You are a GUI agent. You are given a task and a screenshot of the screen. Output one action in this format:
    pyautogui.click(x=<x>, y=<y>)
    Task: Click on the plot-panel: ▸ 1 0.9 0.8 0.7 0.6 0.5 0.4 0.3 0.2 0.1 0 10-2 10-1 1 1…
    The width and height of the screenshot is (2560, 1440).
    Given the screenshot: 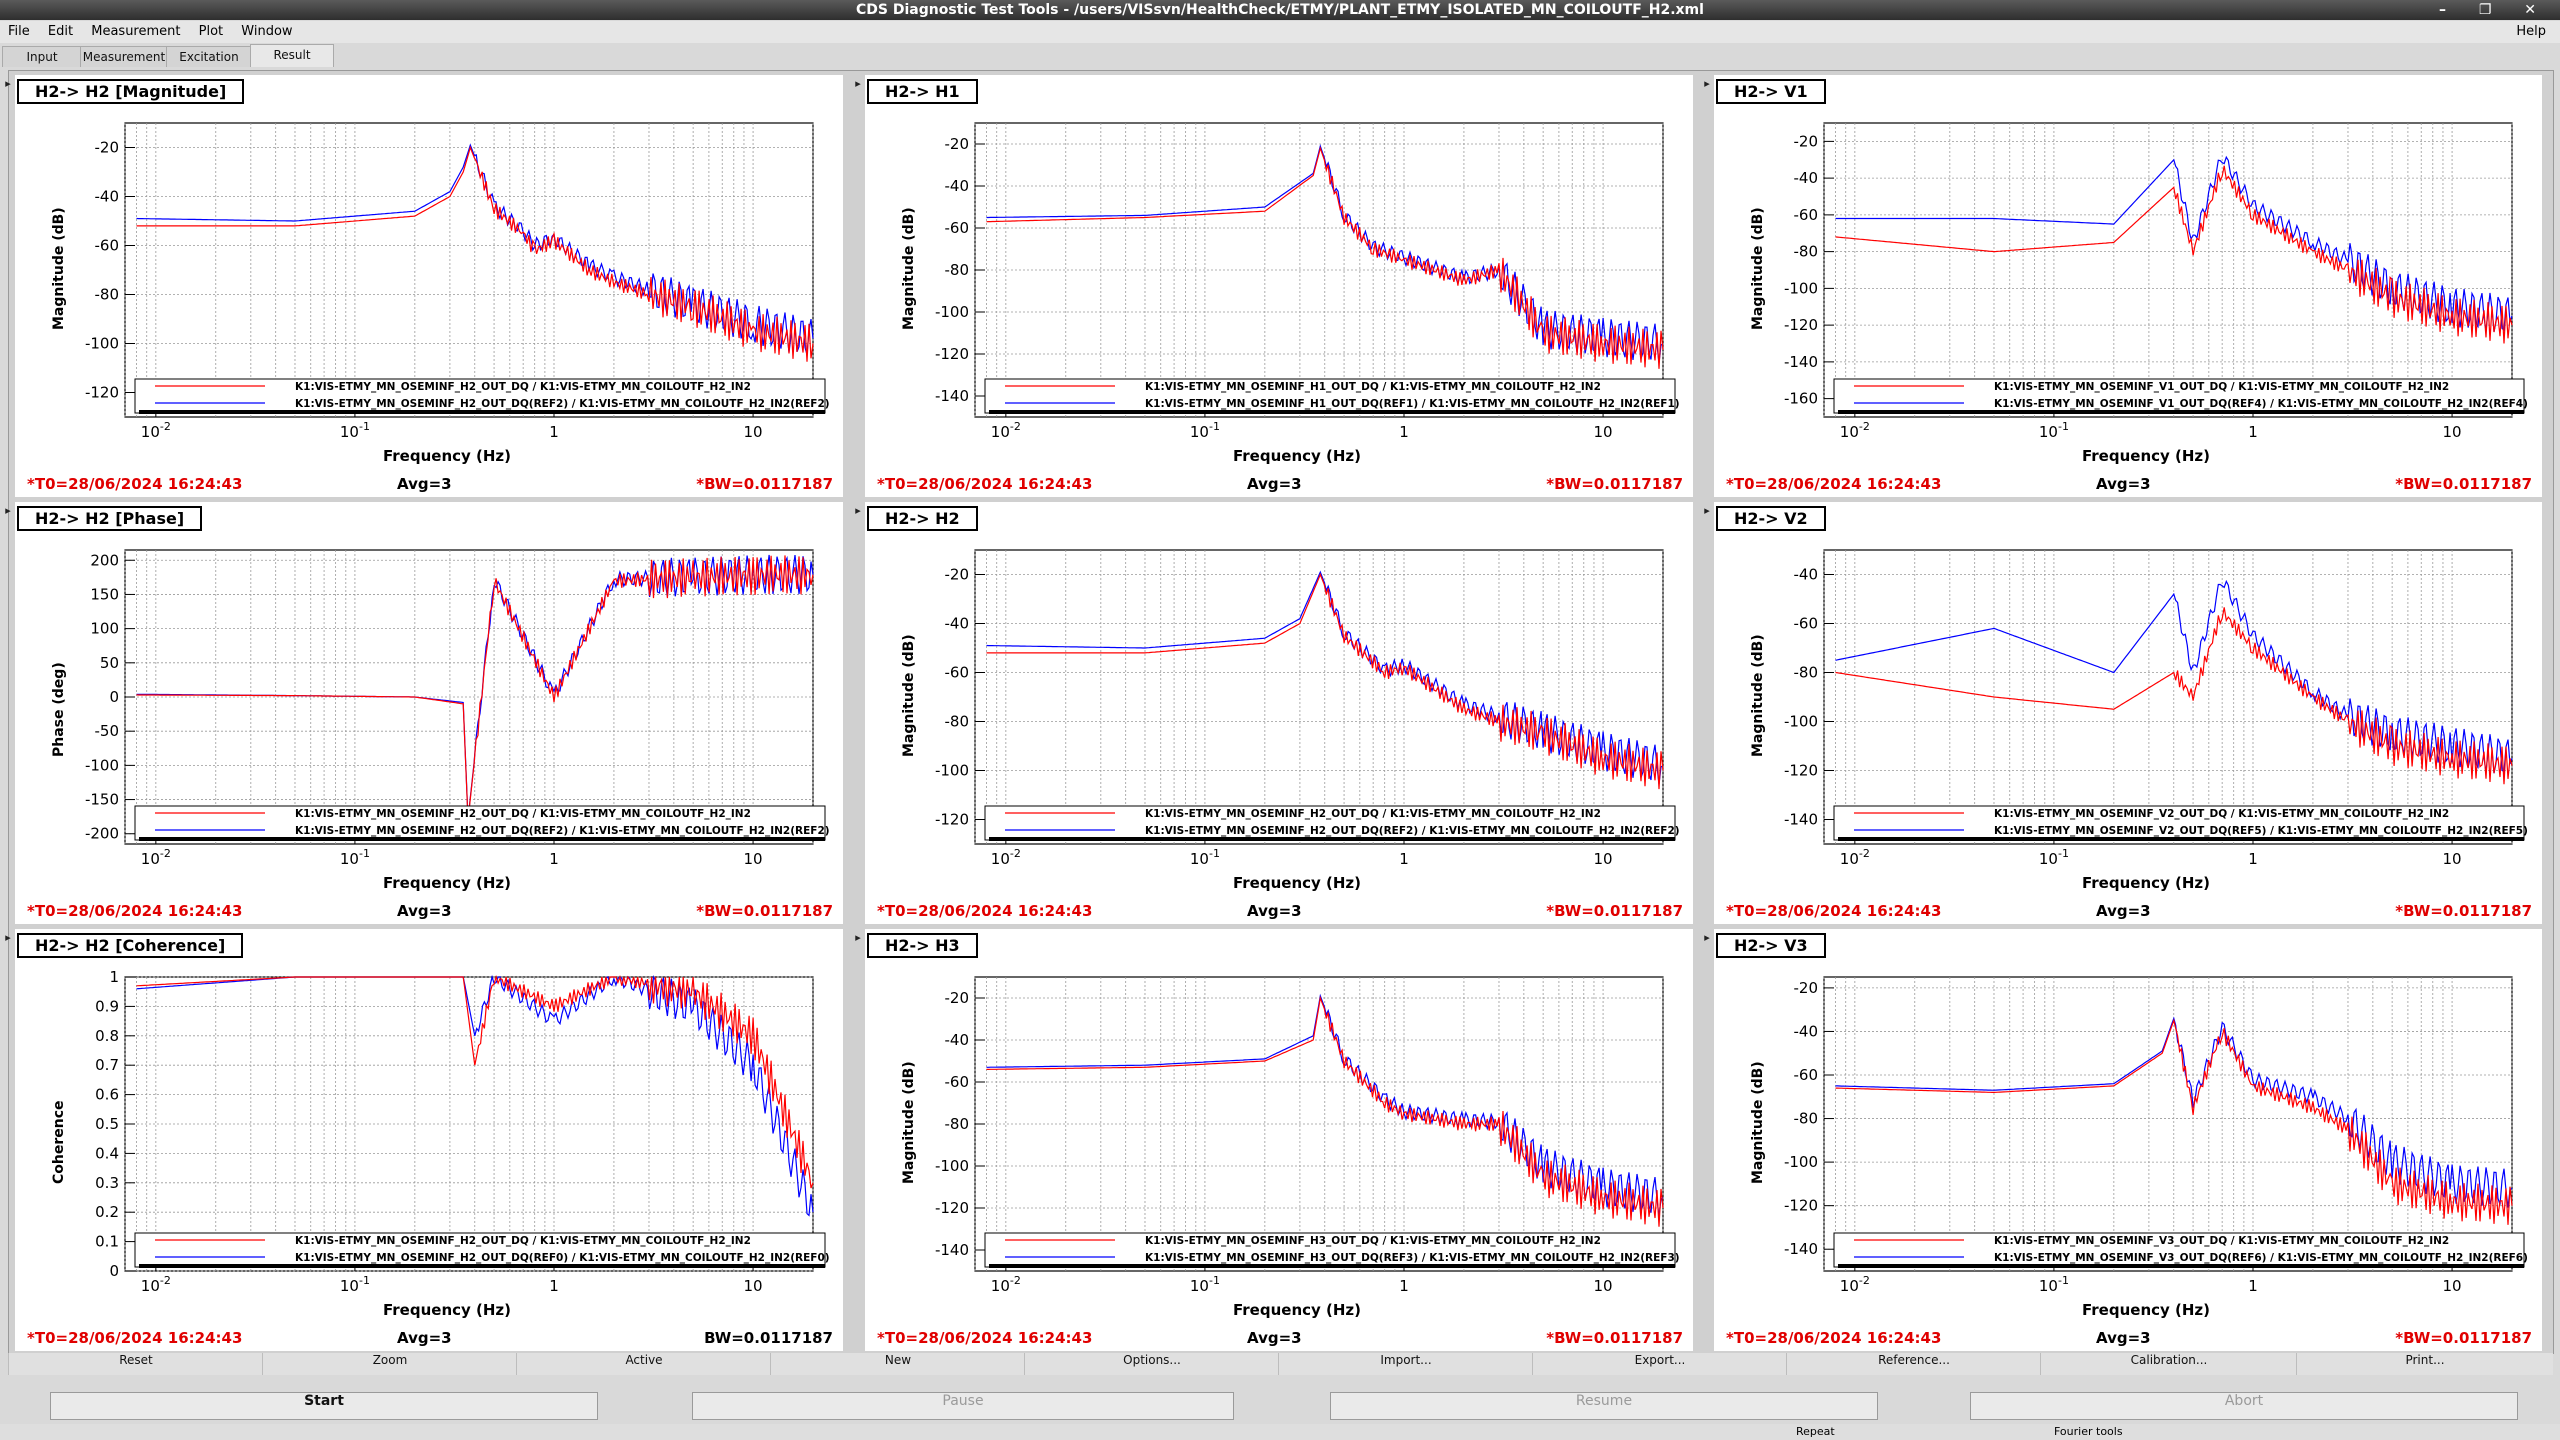 What is the action you would take?
    pyautogui.click(x=424, y=1140)
    